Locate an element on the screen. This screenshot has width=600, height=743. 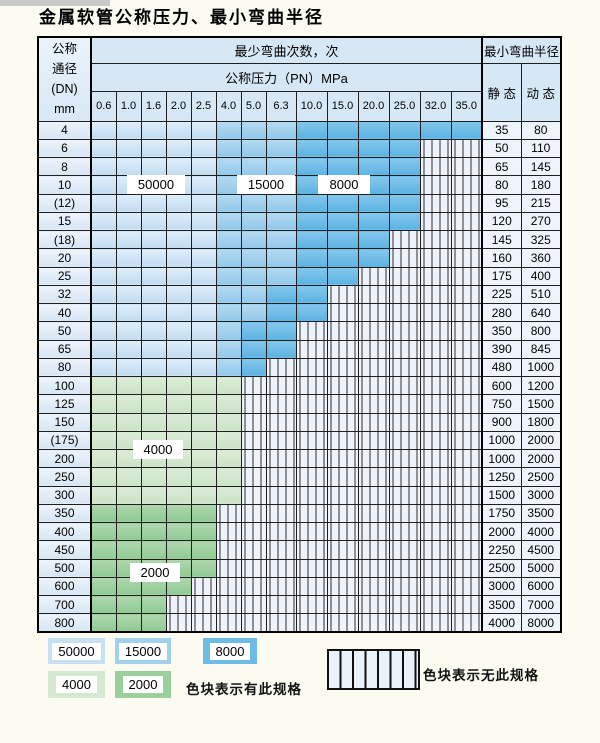
table-row: 50 350 800 is located at coordinates (299, 331).